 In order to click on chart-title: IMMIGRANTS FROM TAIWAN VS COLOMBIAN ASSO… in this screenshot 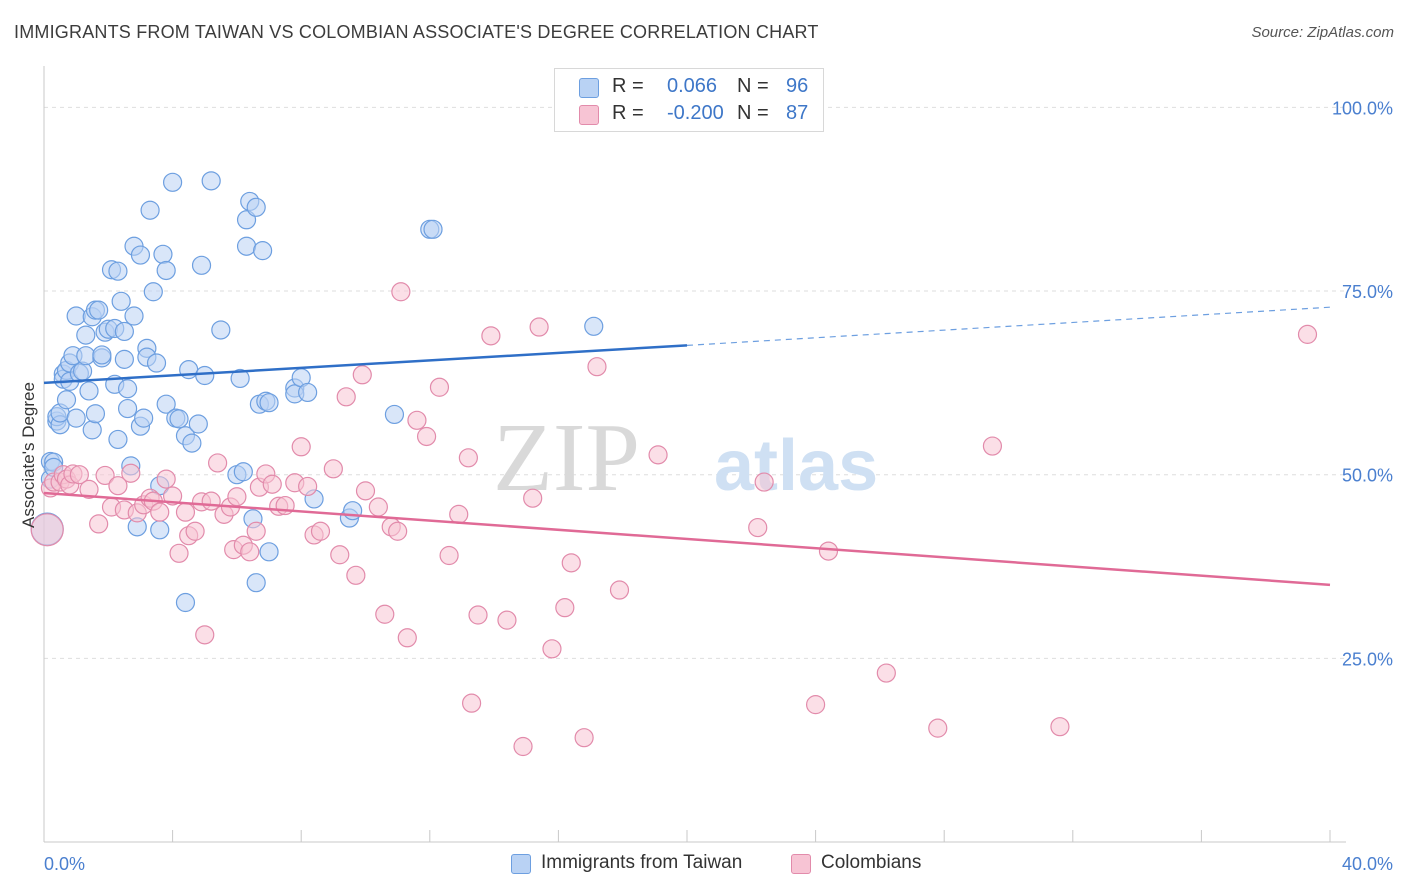, I will do `click(416, 32)`.